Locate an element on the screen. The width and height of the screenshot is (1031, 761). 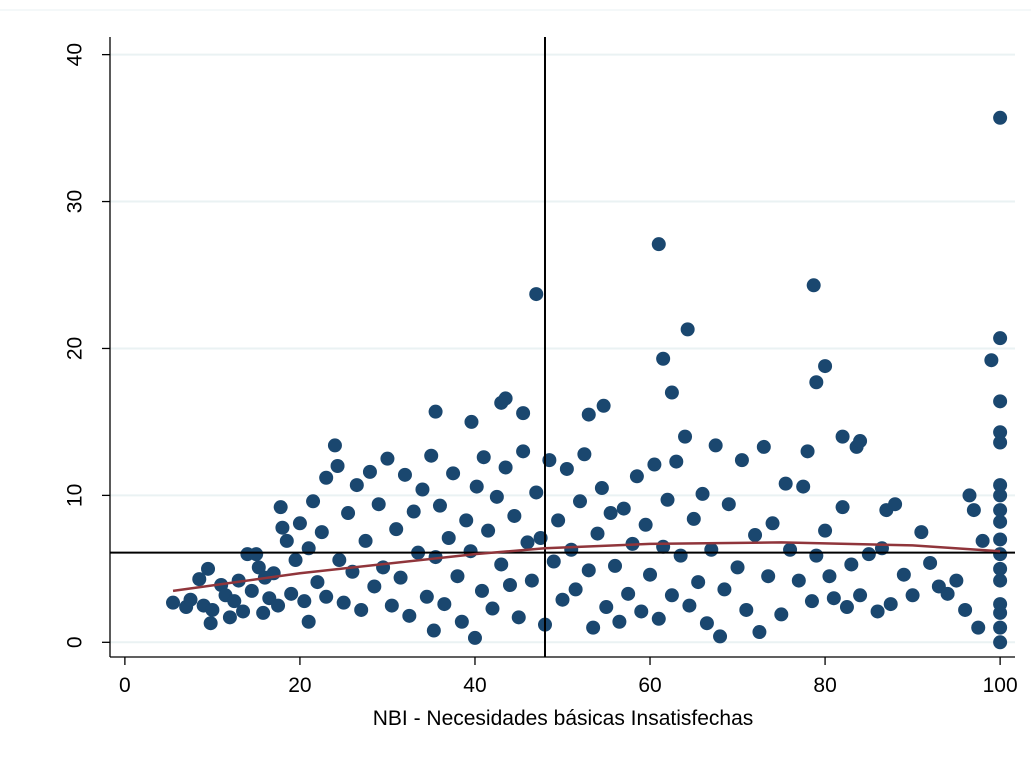
x-axis-label: NBI - Necesidades básicas Insatisfechas is located at coordinates (563, 718).